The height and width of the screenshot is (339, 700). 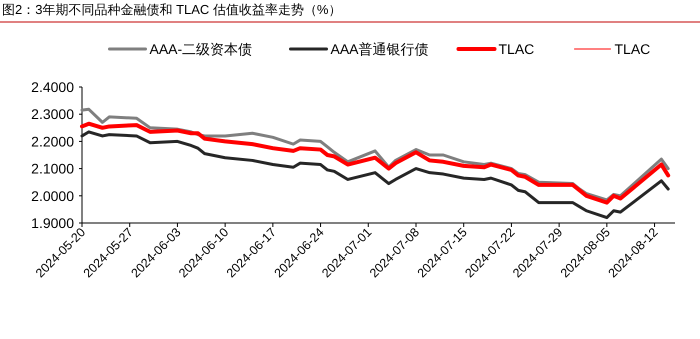 What do you see at coordinates (52, 196) in the screenshot?
I see `y-tick-label: 2.0000` at bounding box center [52, 196].